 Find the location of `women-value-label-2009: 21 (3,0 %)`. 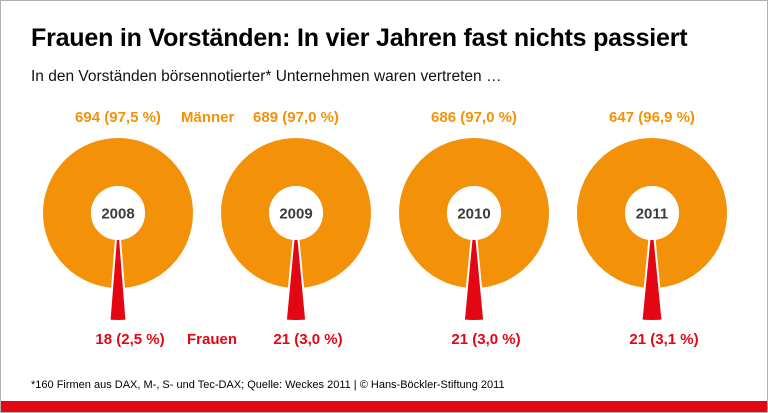

women-value-label-2009: 21 (3,0 %) is located at coordinates (308, 339).